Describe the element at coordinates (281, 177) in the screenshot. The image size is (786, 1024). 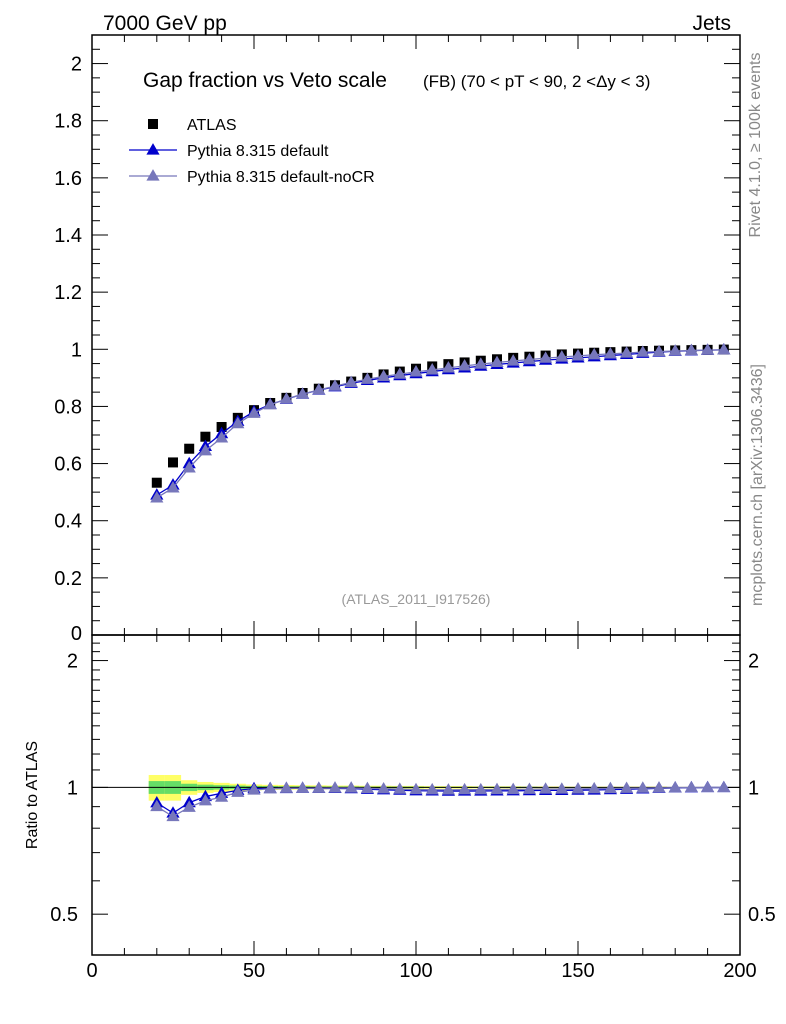
I see `legend-label: Pythia 8.315 default-noCR` at that location.